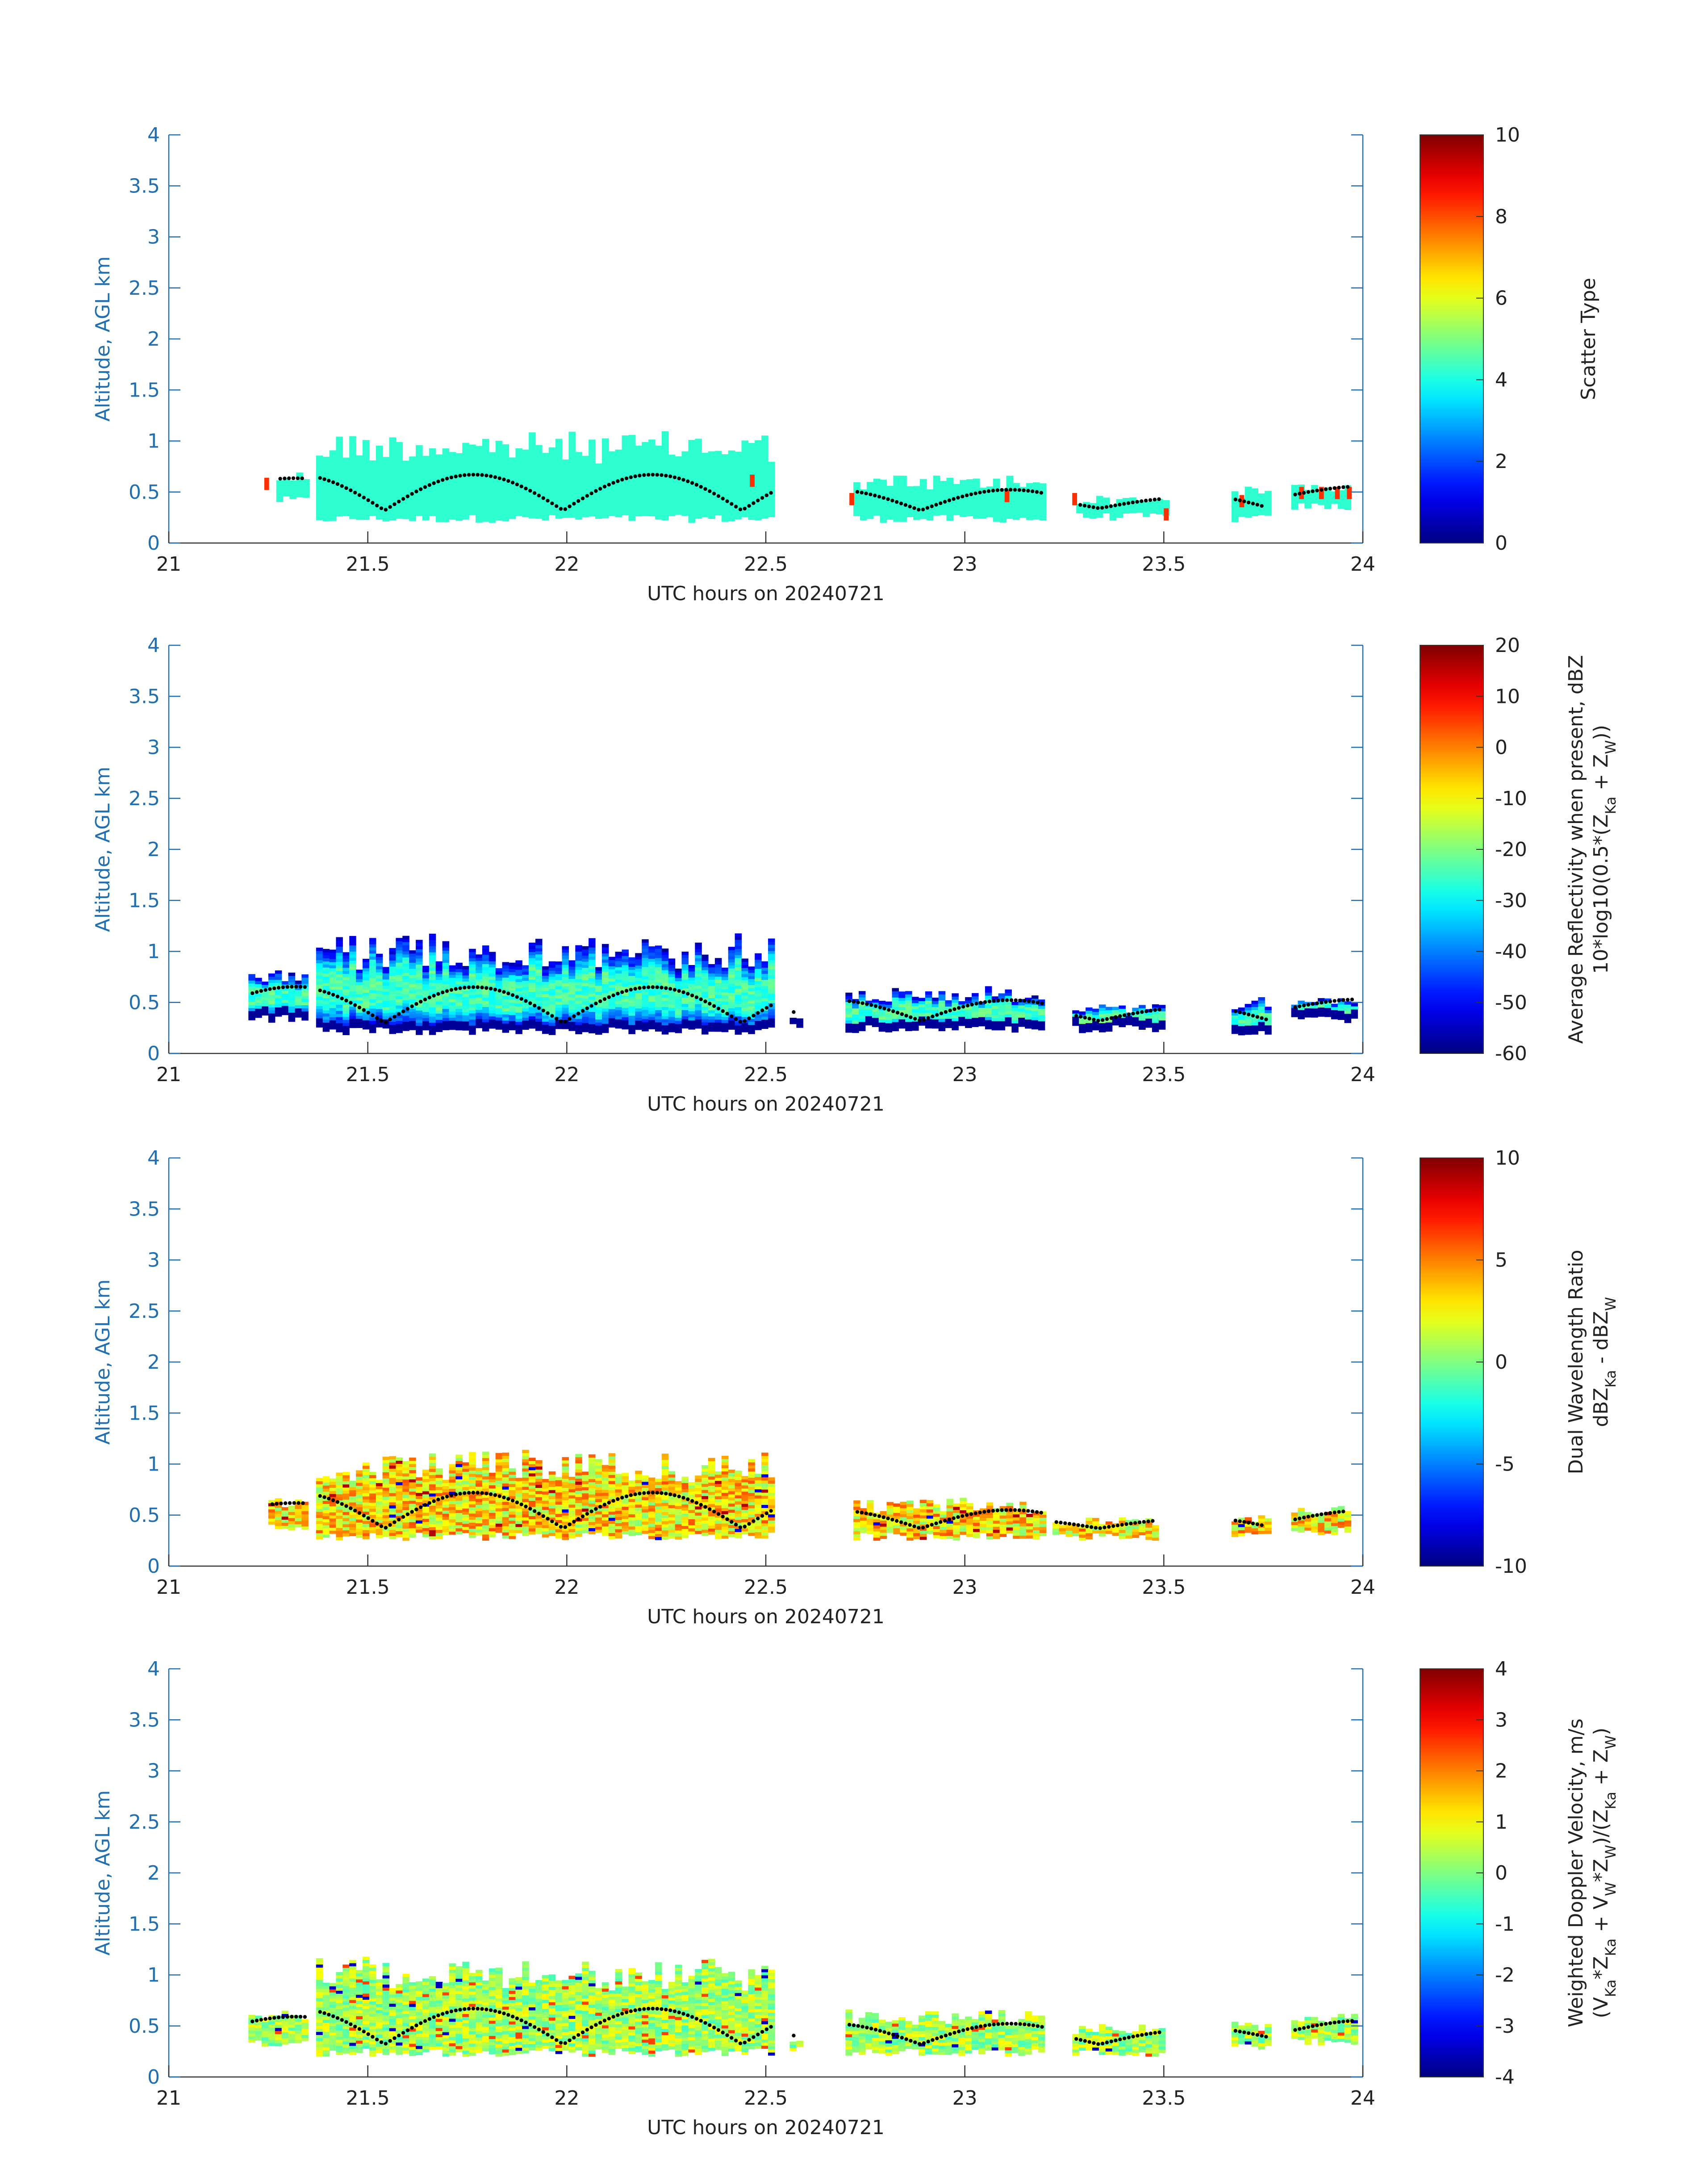 This screenshot has width=1708, height=2177. Describe the element at coordinates (1501, 543) in the screenshot. I see `colorbar-tick-label: 0` at that location.